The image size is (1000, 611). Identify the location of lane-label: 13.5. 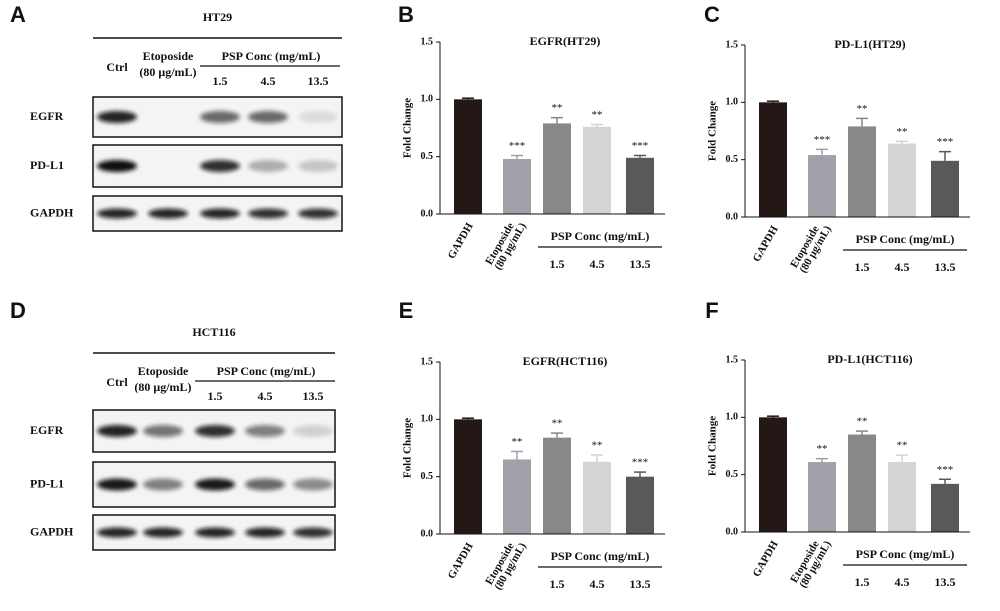
(313, 396).